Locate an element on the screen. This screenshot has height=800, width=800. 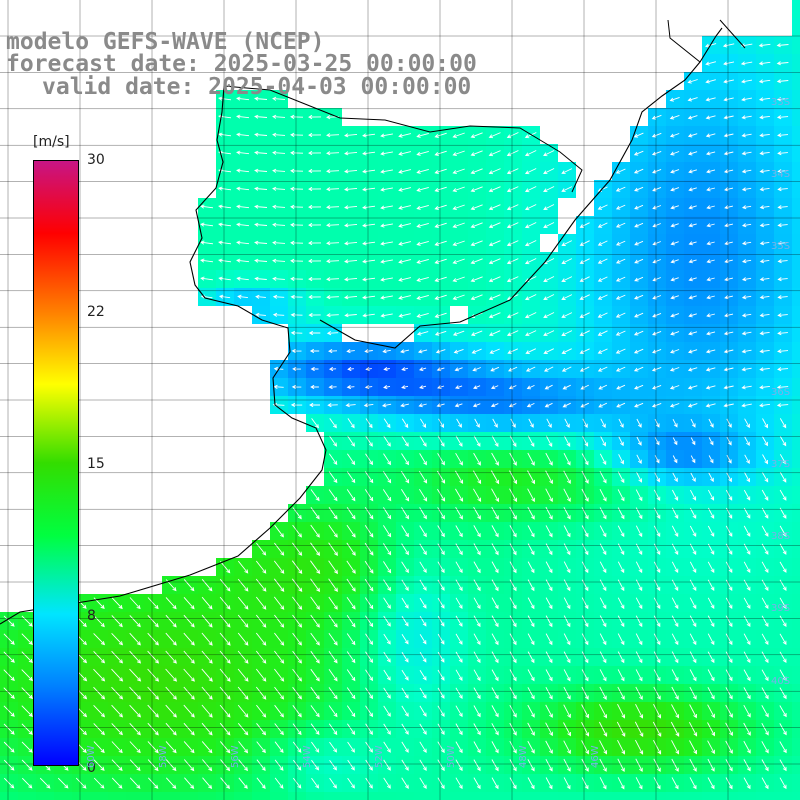
lon-label: 46W is located at coordinates (595, 756).